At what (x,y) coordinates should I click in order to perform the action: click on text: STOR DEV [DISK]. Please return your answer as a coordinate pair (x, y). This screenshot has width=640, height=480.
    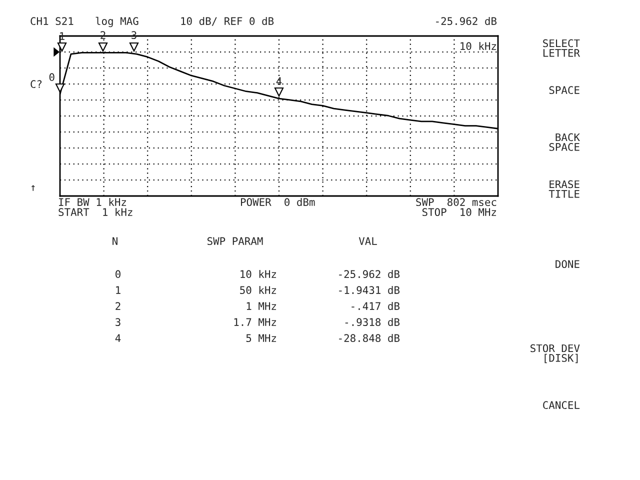
    Looking at the image, I should click on (555, 354).